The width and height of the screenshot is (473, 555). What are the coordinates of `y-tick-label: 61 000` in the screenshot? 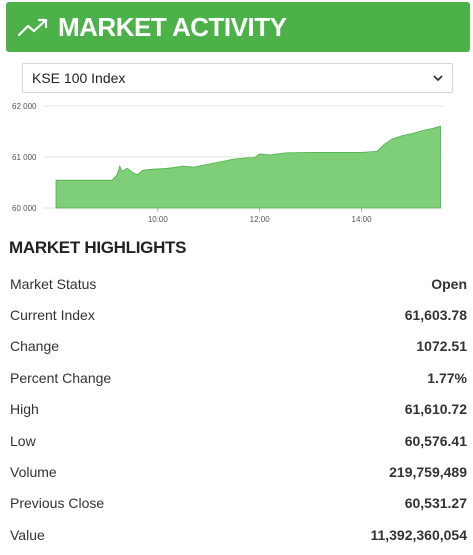 It's located at (24, 157).